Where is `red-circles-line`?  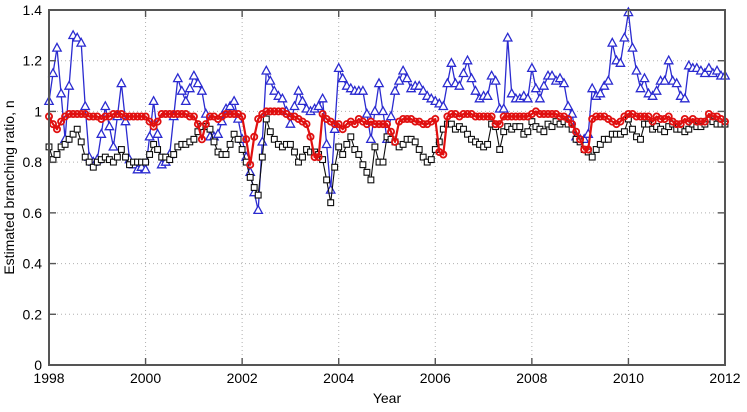 red-circles-line is located at coordinates (387, 138).